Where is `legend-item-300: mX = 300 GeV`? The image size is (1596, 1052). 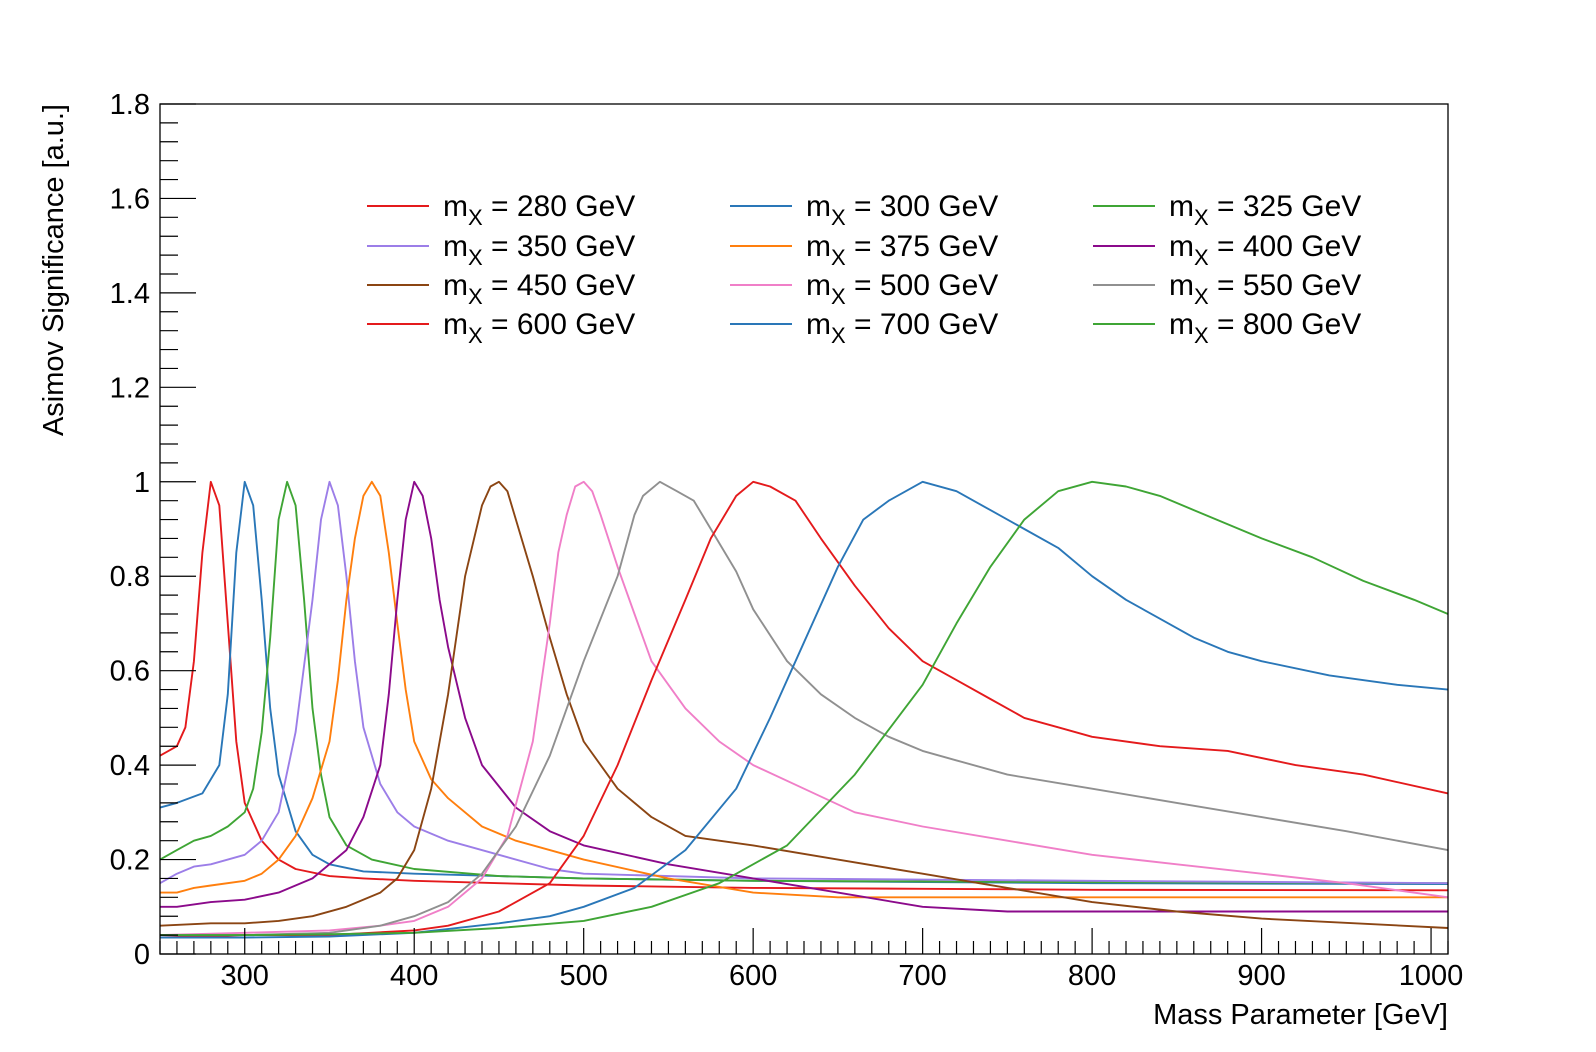 legend-item-300: mX = 300 GeV is located at coordinates (864, 210).